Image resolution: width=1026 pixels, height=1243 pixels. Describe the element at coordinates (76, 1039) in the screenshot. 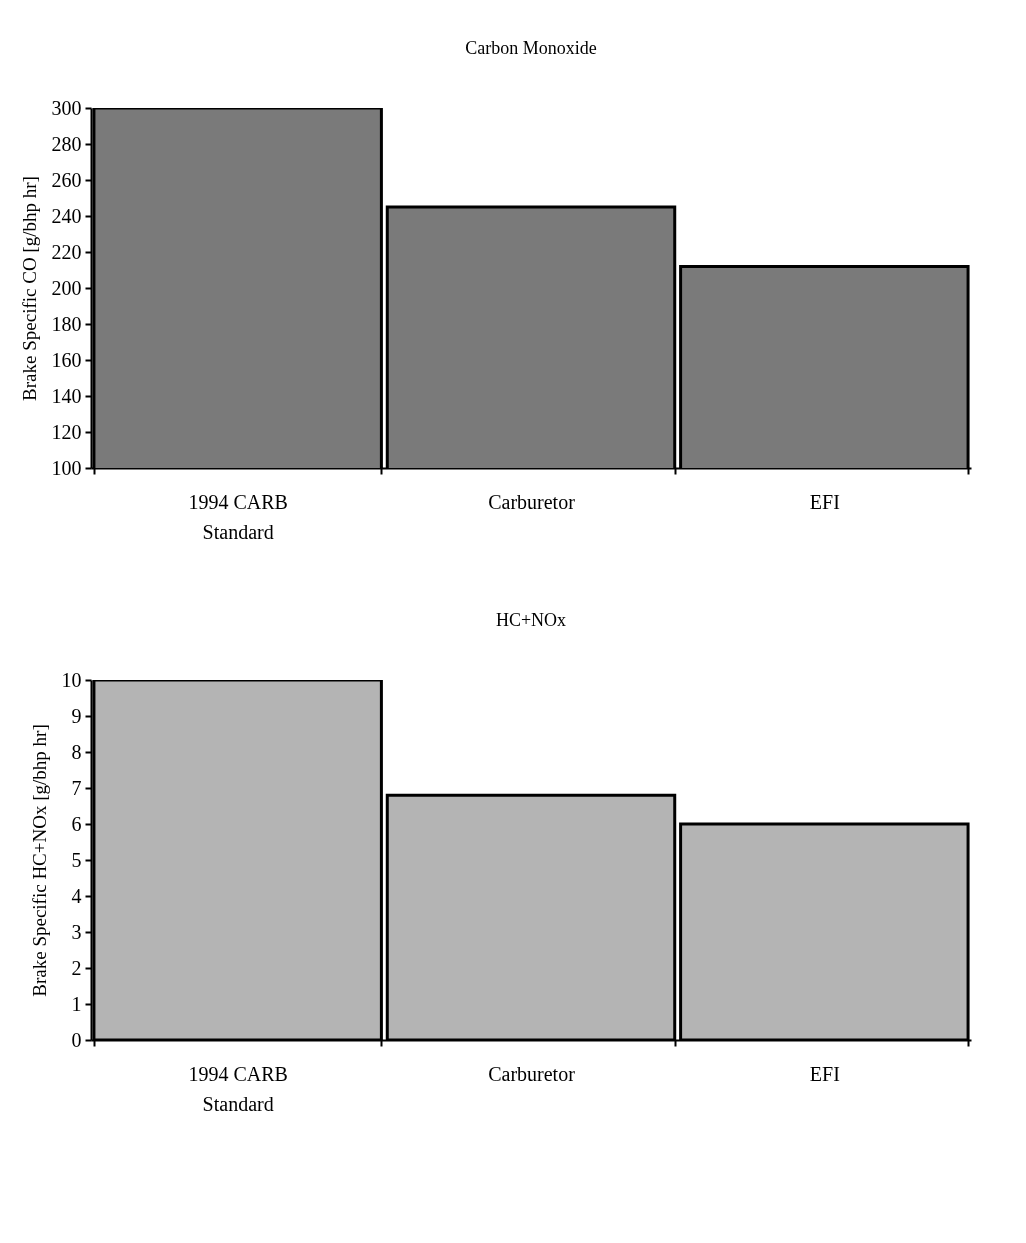

I see `y-tick-label: 0` at that location.